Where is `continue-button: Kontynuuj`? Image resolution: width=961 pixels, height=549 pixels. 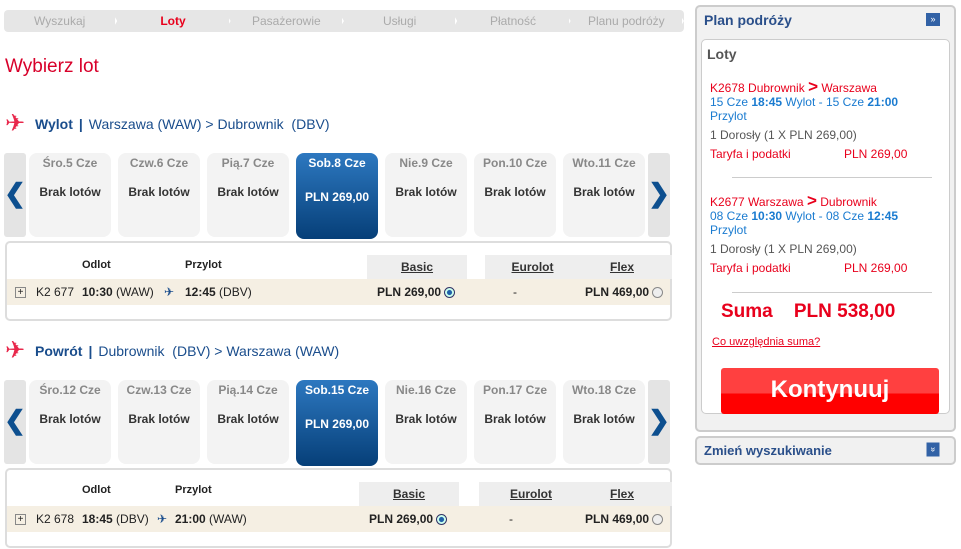
continue-button: Kontynuuj is located at coordinates (830, 391).